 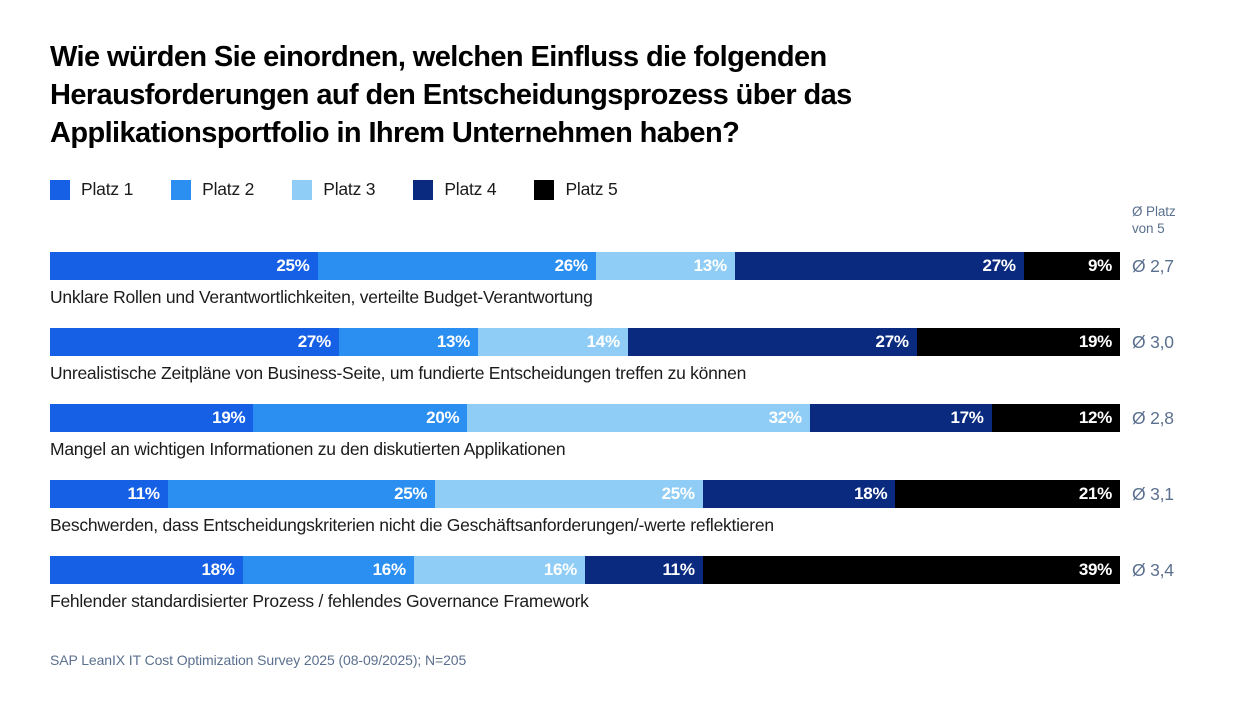 What do you see at coordinates (1095, 493) in the screenshot?
I see `segment-value-label: 21%` at bounding box center [1095, 493].